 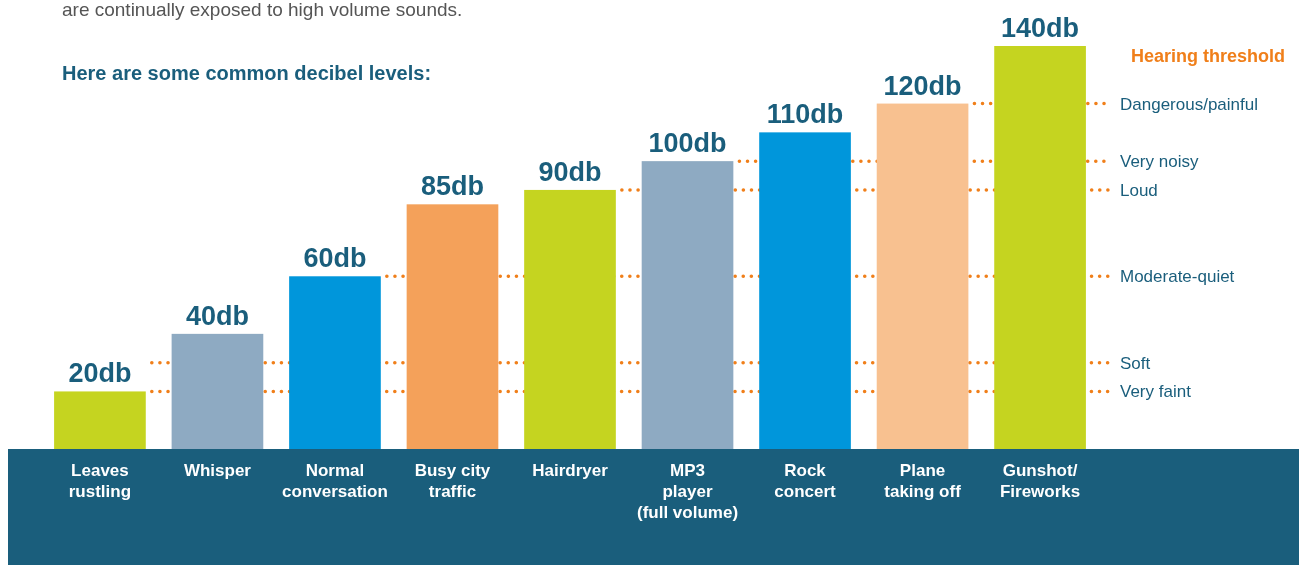 I want to click on ref-line-label: Loud, so click(x=1139, y=190).